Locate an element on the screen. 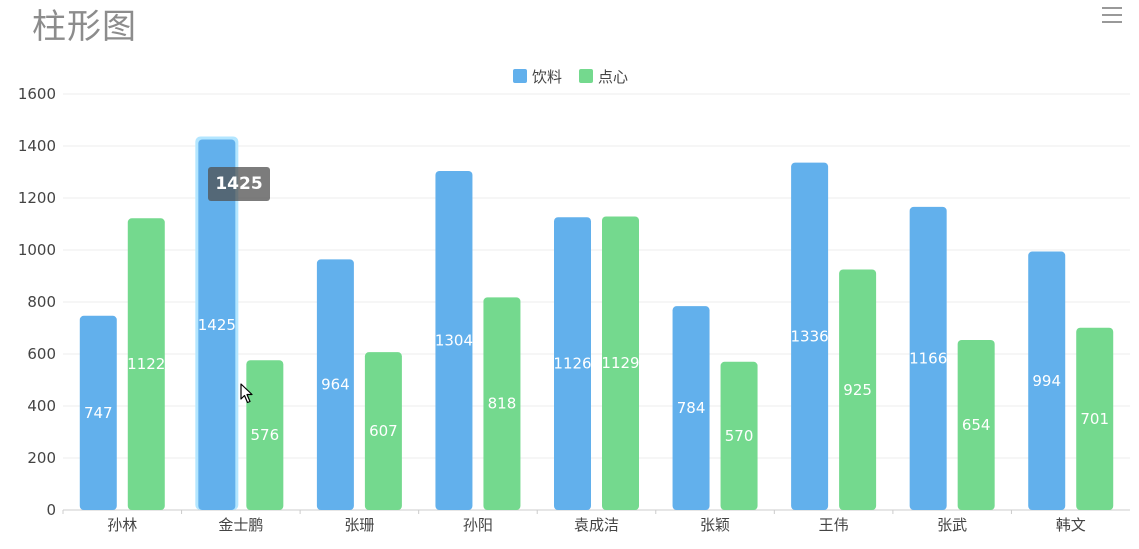 The height and width of the screenshot is (549, 1139). y-tick-label: 800 is located at coordinates (41, 302).